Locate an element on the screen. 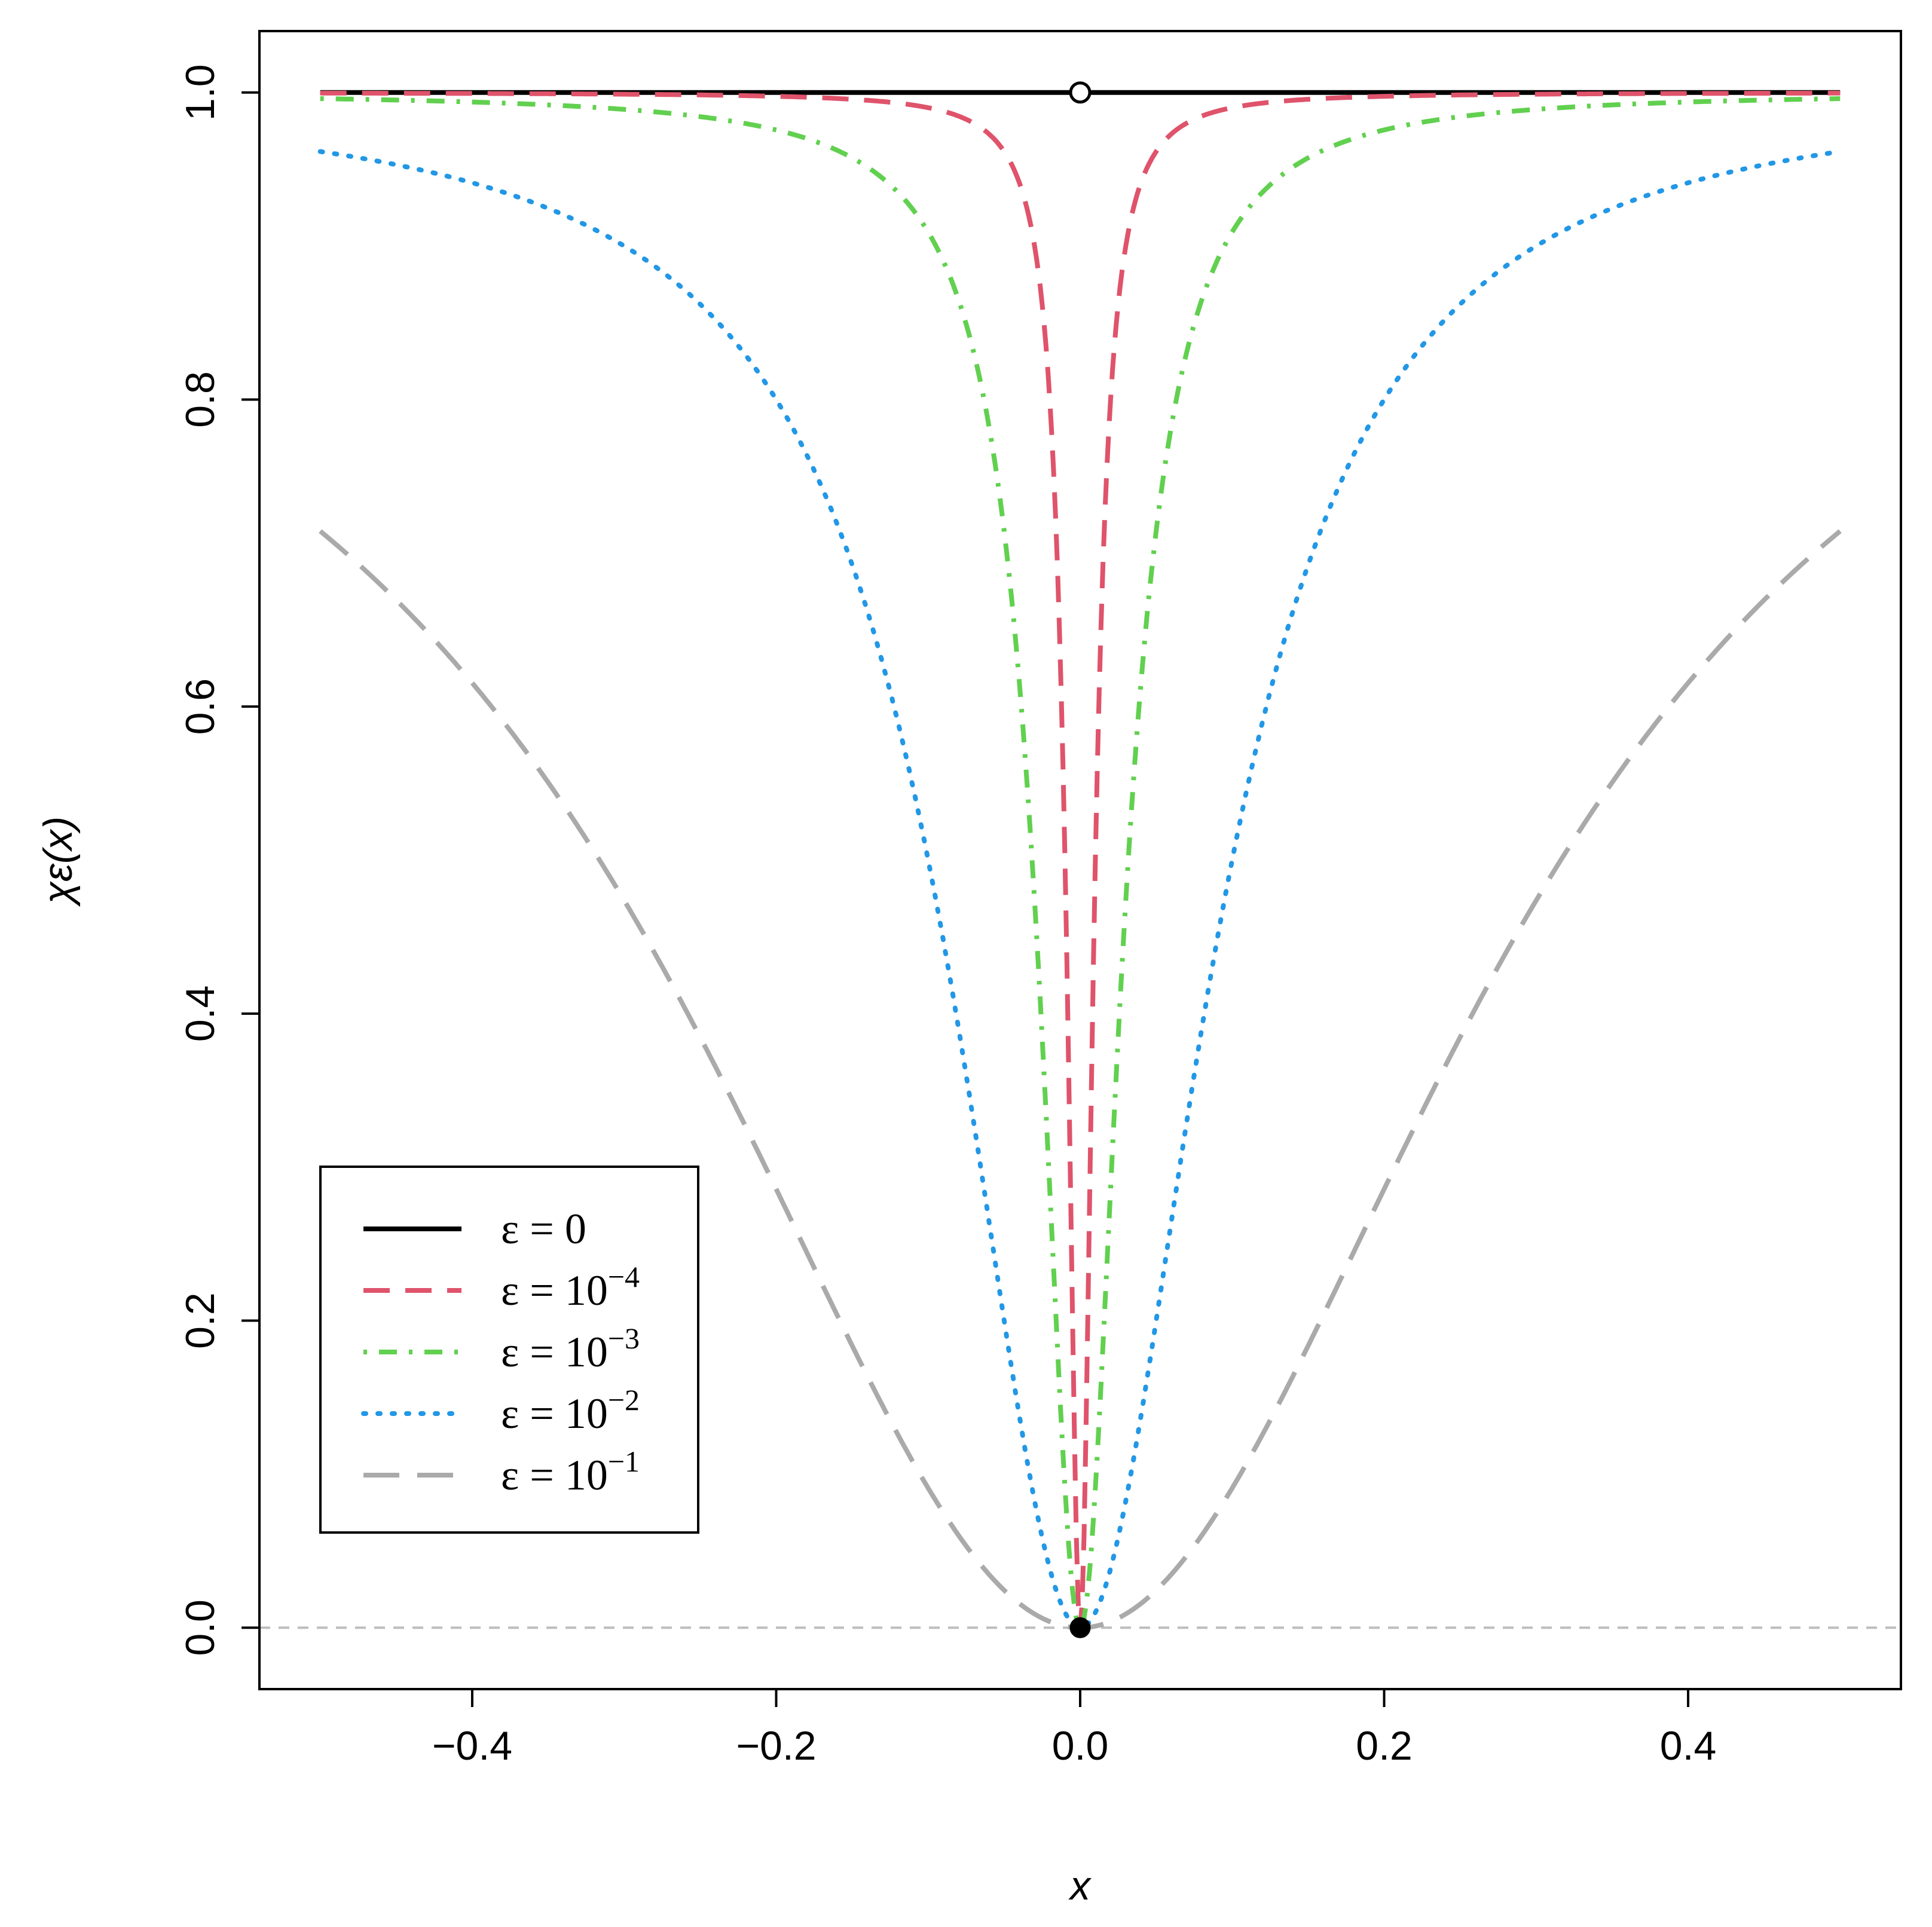  x-tick-label-2: 0.0 is located at coordinates (1080, 1746).